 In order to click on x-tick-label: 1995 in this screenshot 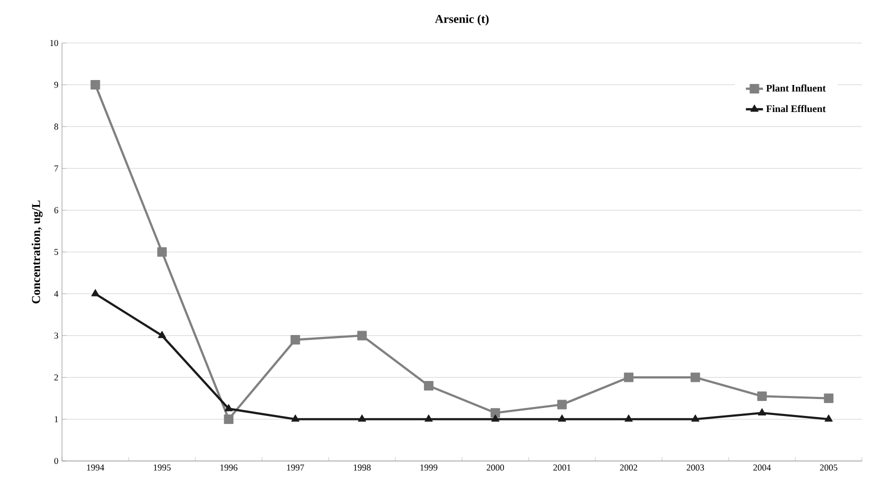, I will do `click(162, 467)`.